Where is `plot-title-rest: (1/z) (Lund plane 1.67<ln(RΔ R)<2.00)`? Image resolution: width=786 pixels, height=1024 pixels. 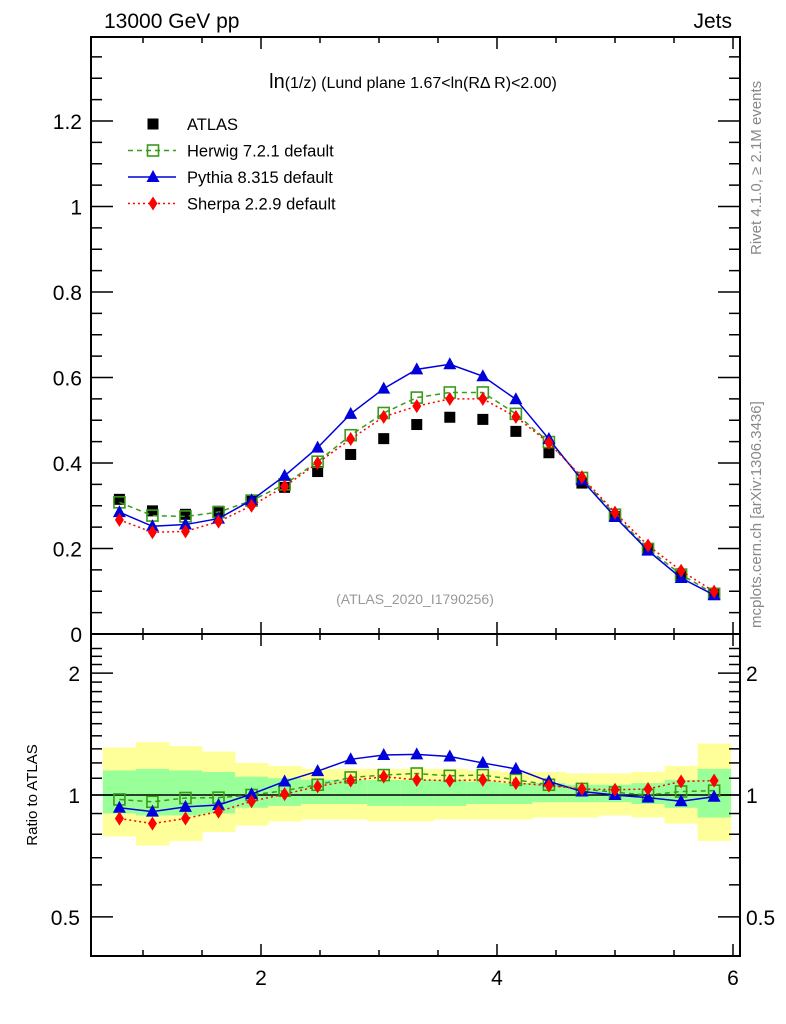 plot-title-rest: (1/z) (Lund plane 1.67<ln(RΔ R)<2.00) is located at coordinates (421, 83).